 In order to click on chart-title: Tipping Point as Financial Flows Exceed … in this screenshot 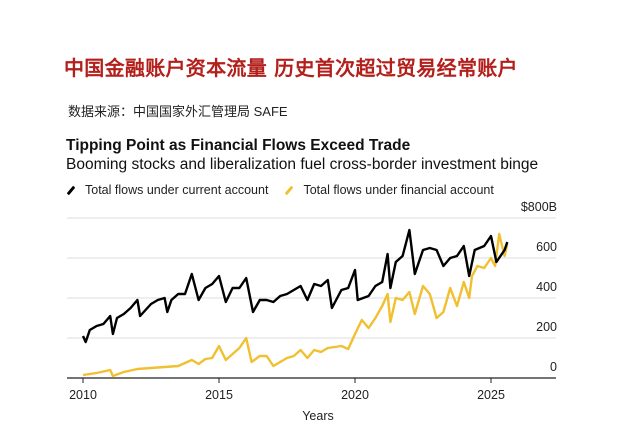, I will do `click(238, 145)`.